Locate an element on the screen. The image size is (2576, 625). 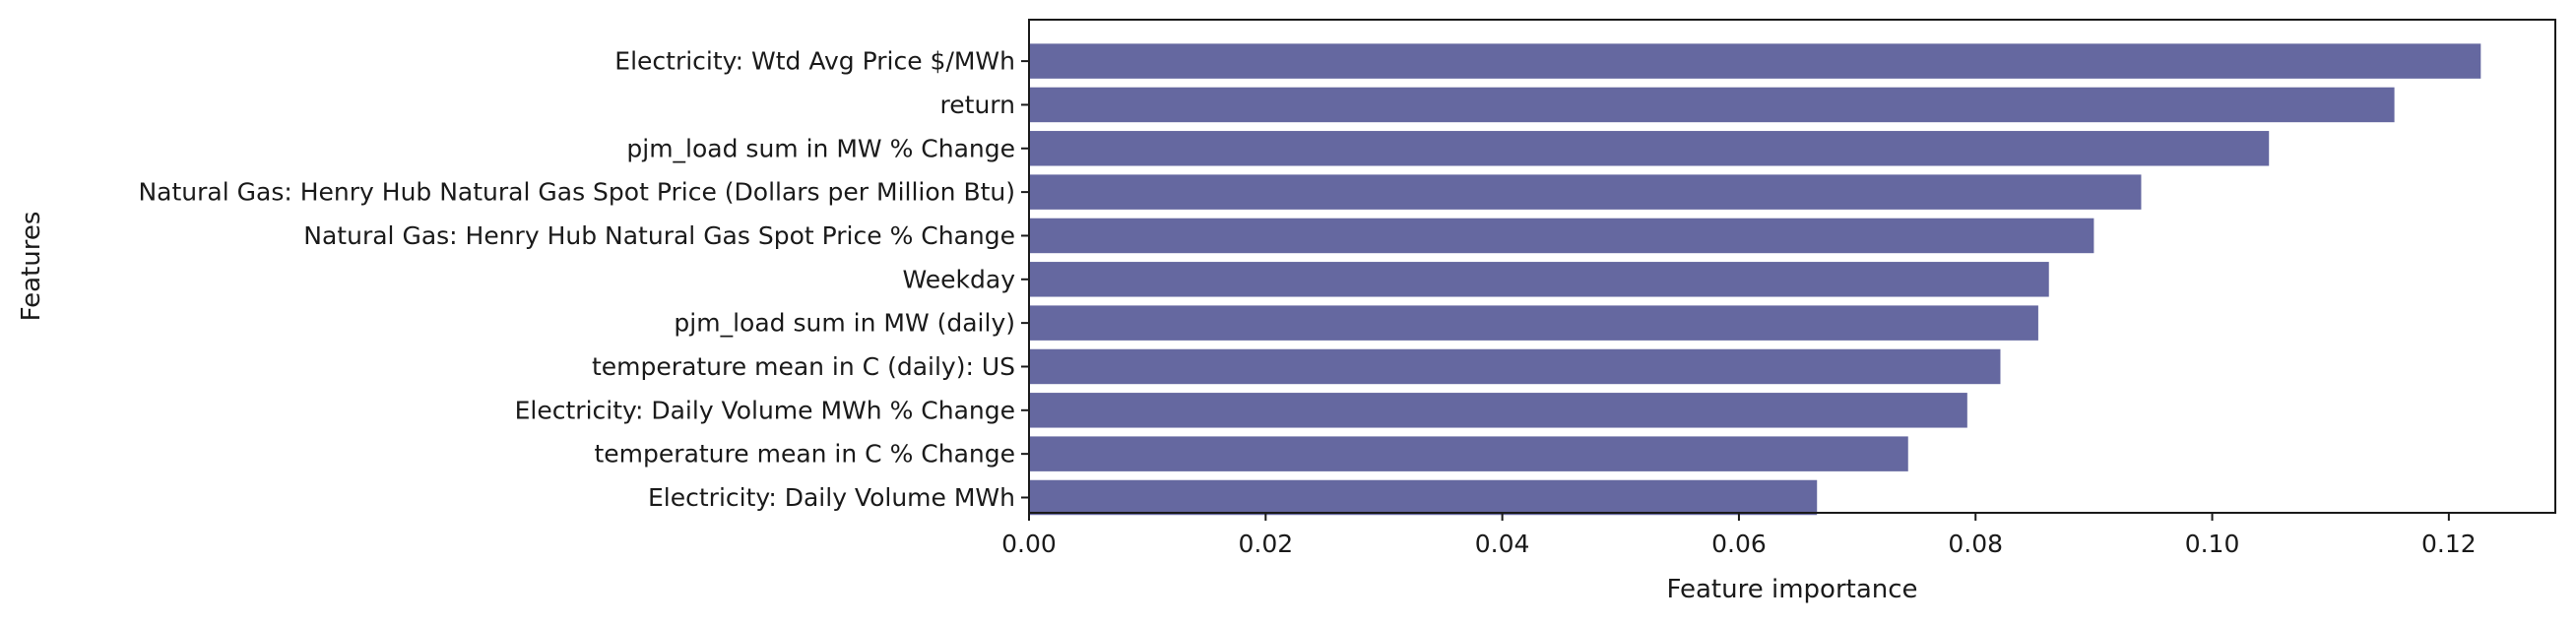
y-tick-label: temperature mean in C % Change is located at coordinates (805, 454).